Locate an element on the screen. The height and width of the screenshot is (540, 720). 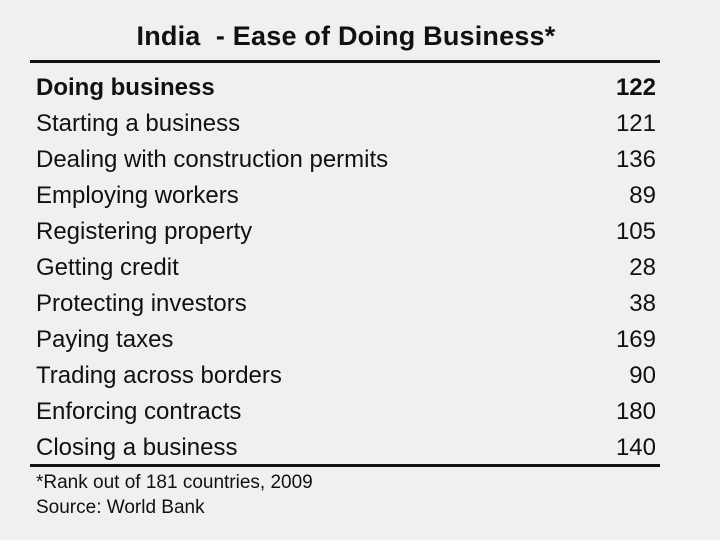
top-rule is located at coordinates (345, 61).